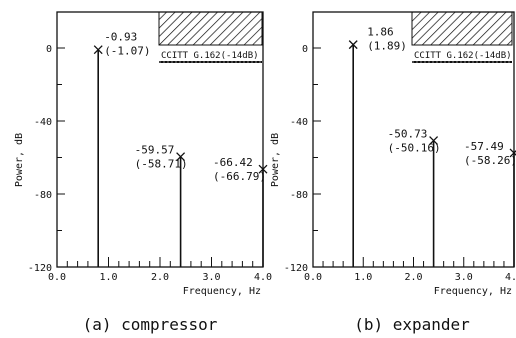 This screenshot has width=516, height=338. I want to click on stem-value-label: -57.49, so click(484, 146).